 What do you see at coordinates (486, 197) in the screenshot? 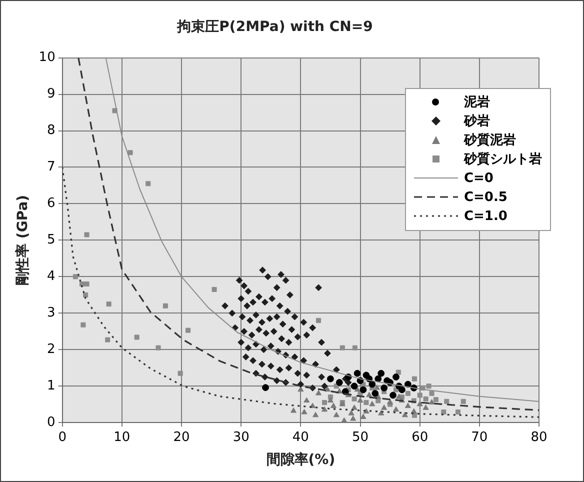
I see `legend-label: C=0.5` at bounding box center [486, 197].